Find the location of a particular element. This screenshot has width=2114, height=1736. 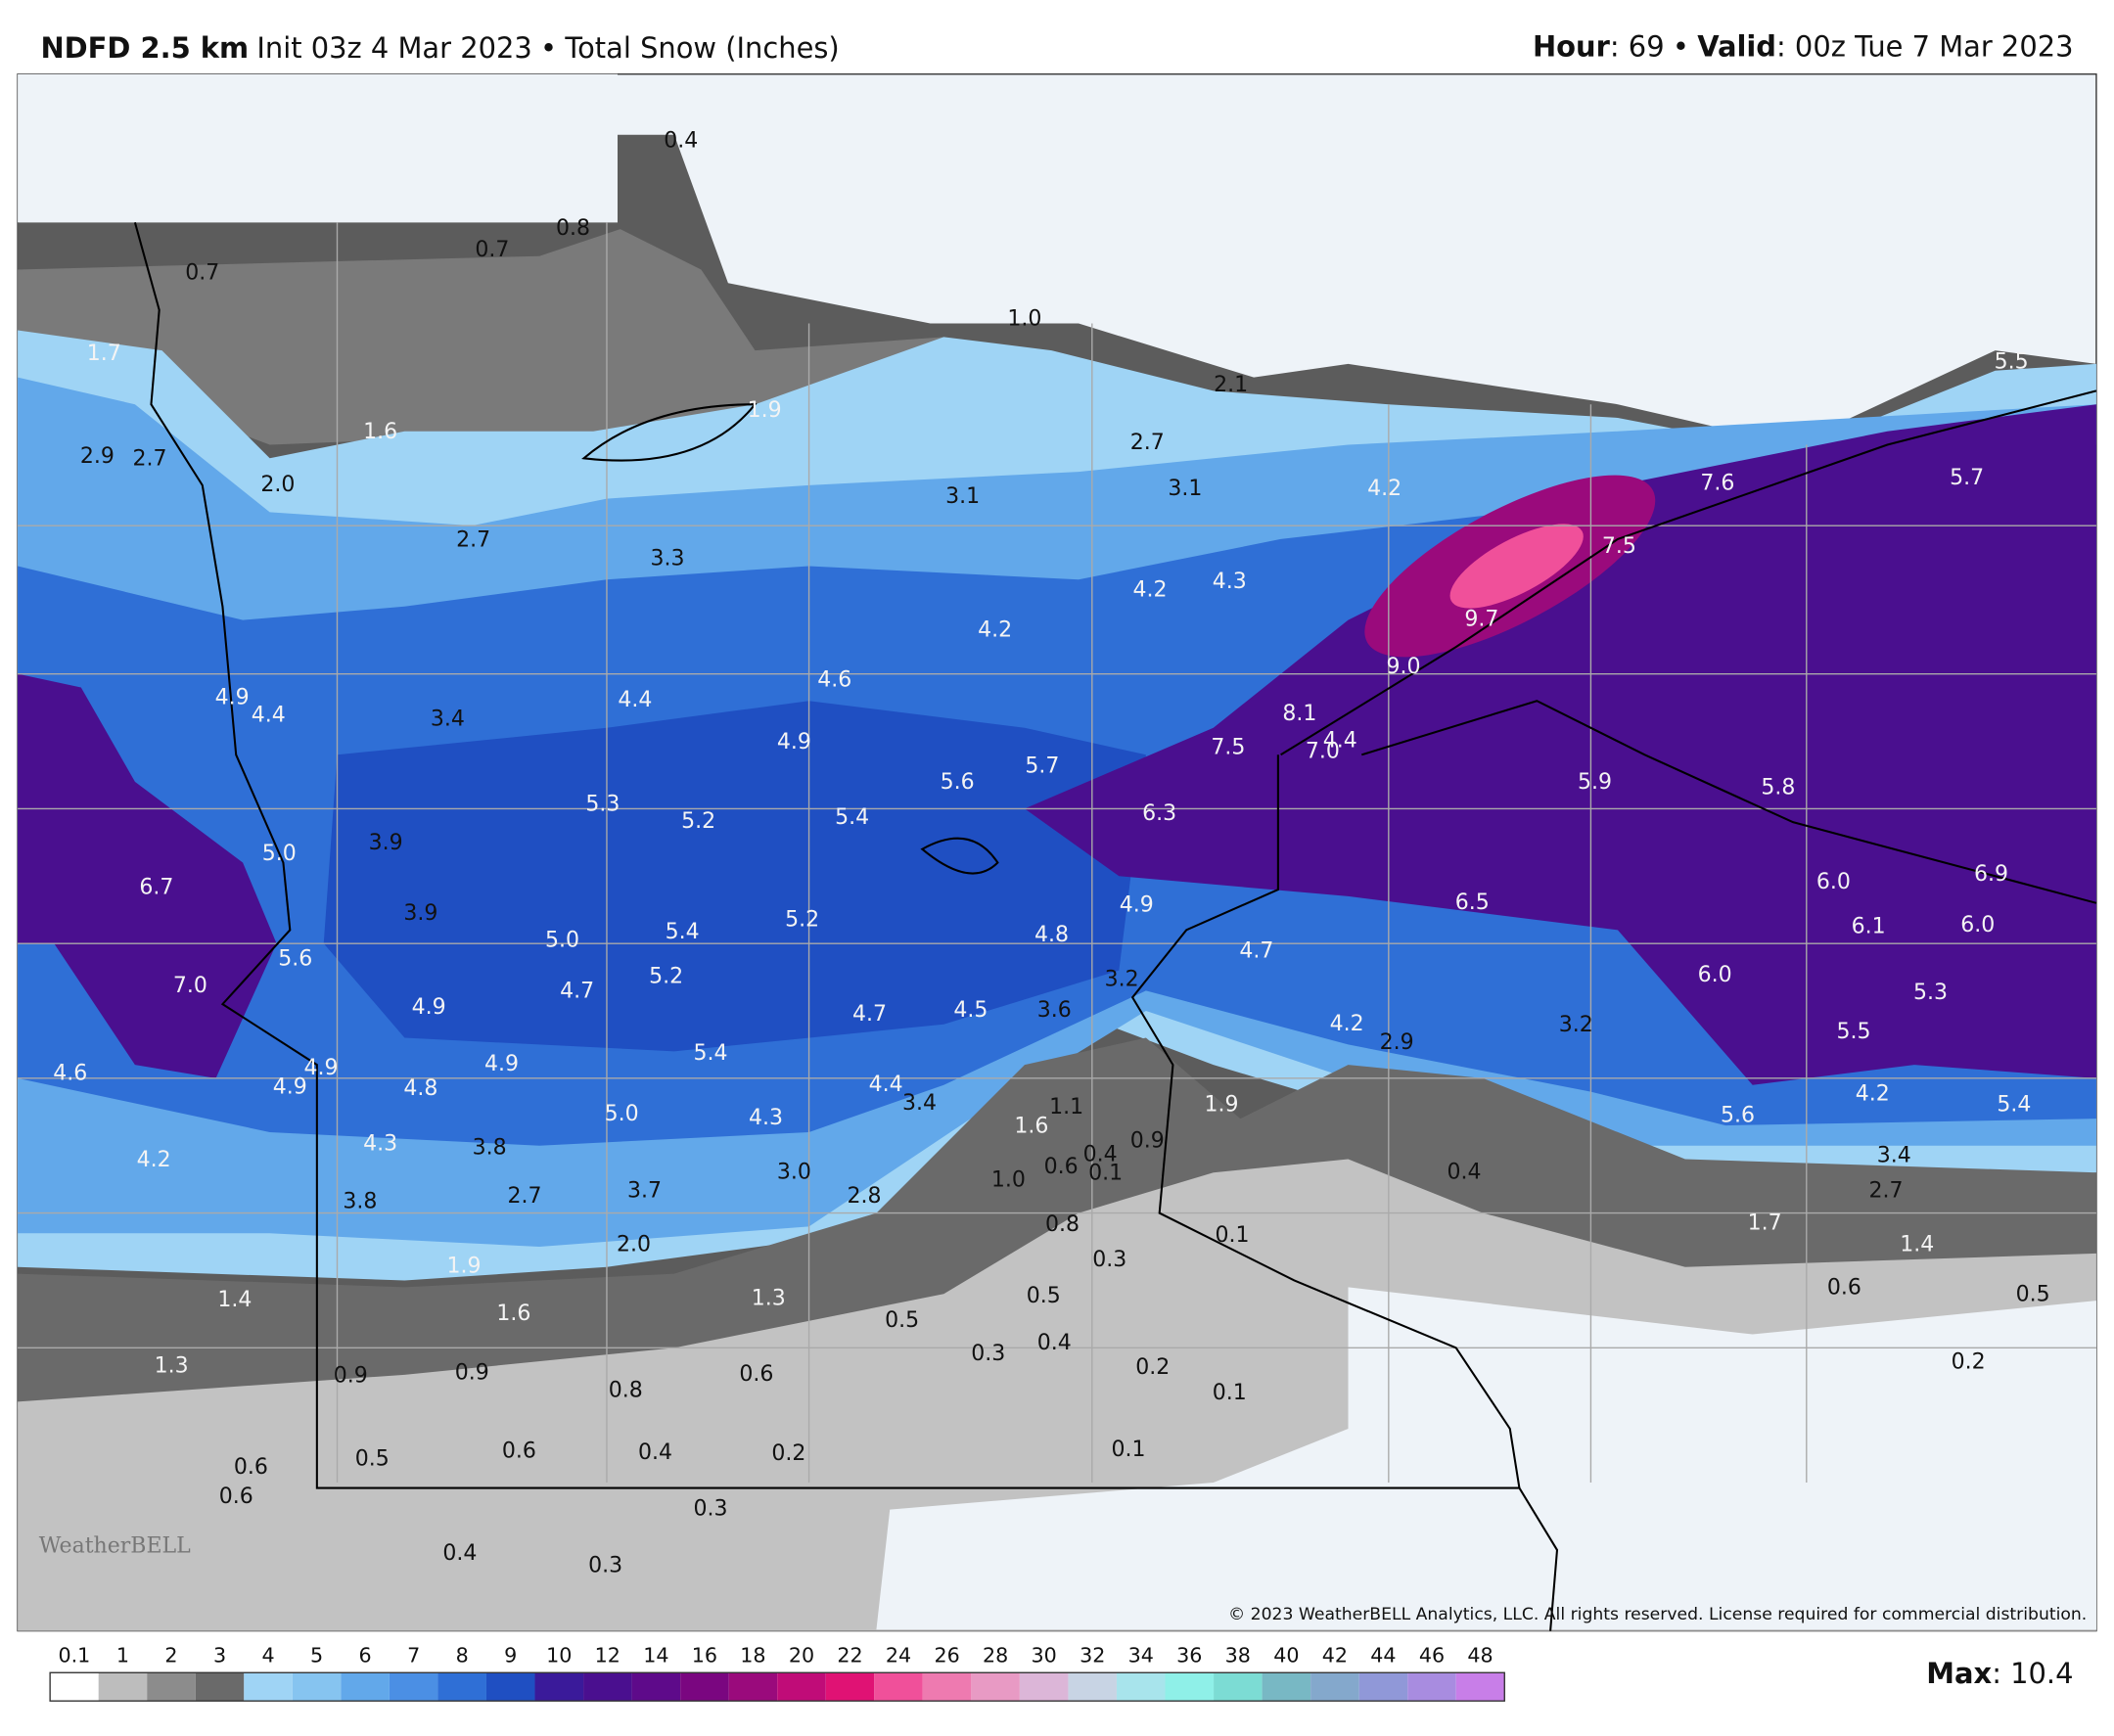

snow-value: 8.1 is located at coordinates (1299, 714).